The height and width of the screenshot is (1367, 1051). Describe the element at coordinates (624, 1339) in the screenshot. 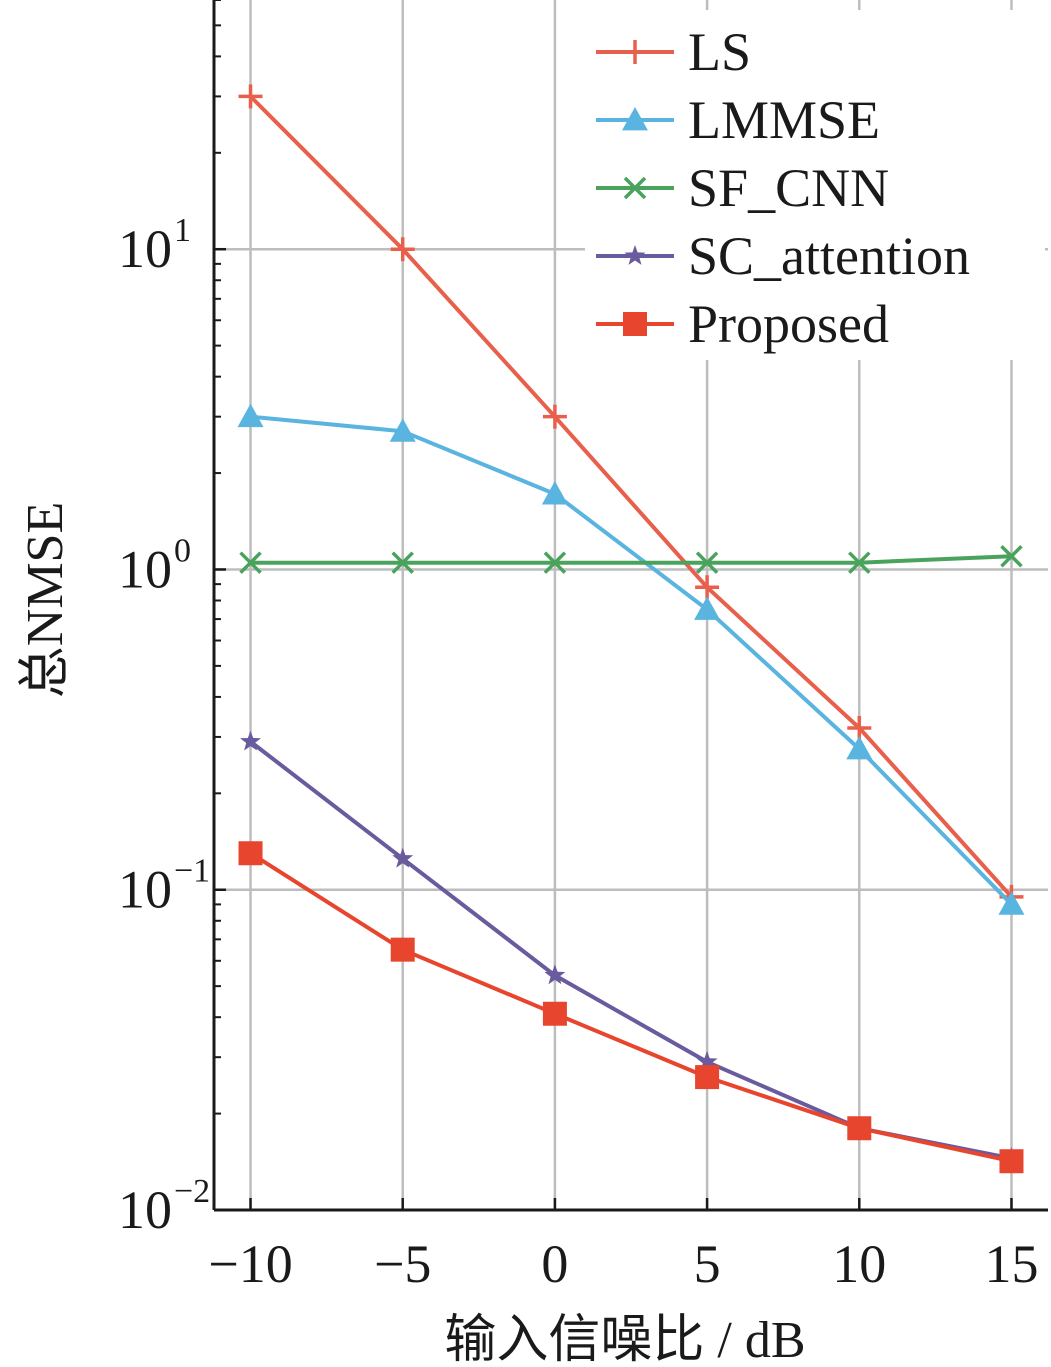

I see `x-axis-label: 输入信噪比 / dB` at that location.